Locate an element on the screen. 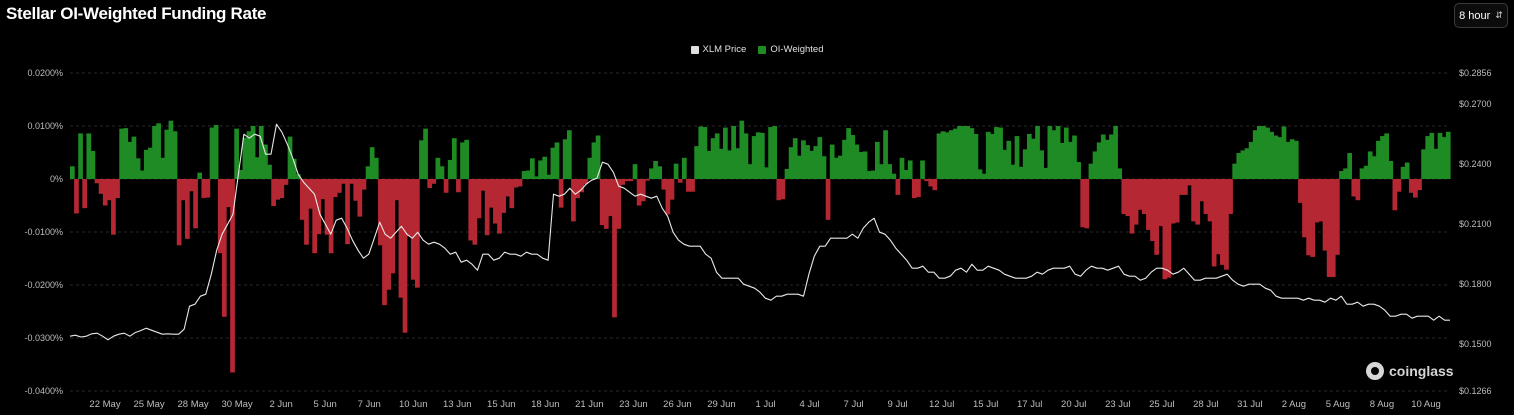 The image size is (1514, 415). x-tick-label: 7 Jun is located at coordinates (369, 404).